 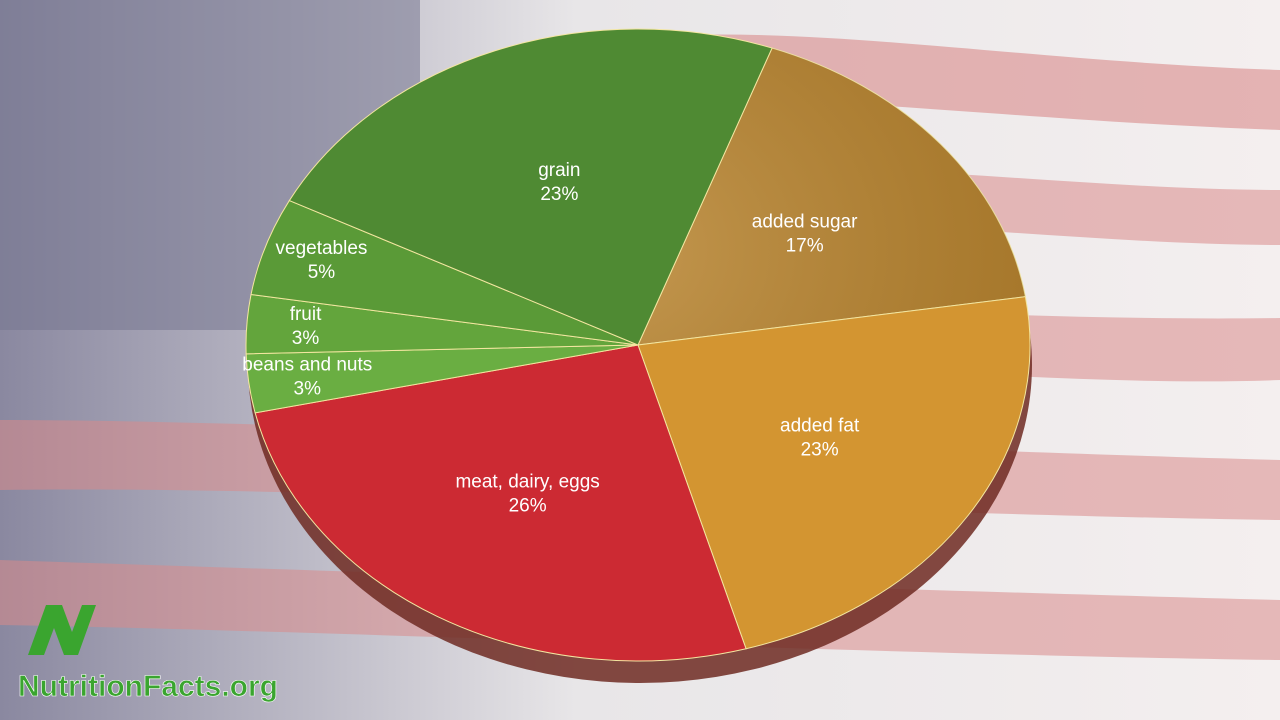 What do you see at coordinates (805, 246) in the screenshot?
I see `slice-value-label: 17%` at bounding box center [805, 246].